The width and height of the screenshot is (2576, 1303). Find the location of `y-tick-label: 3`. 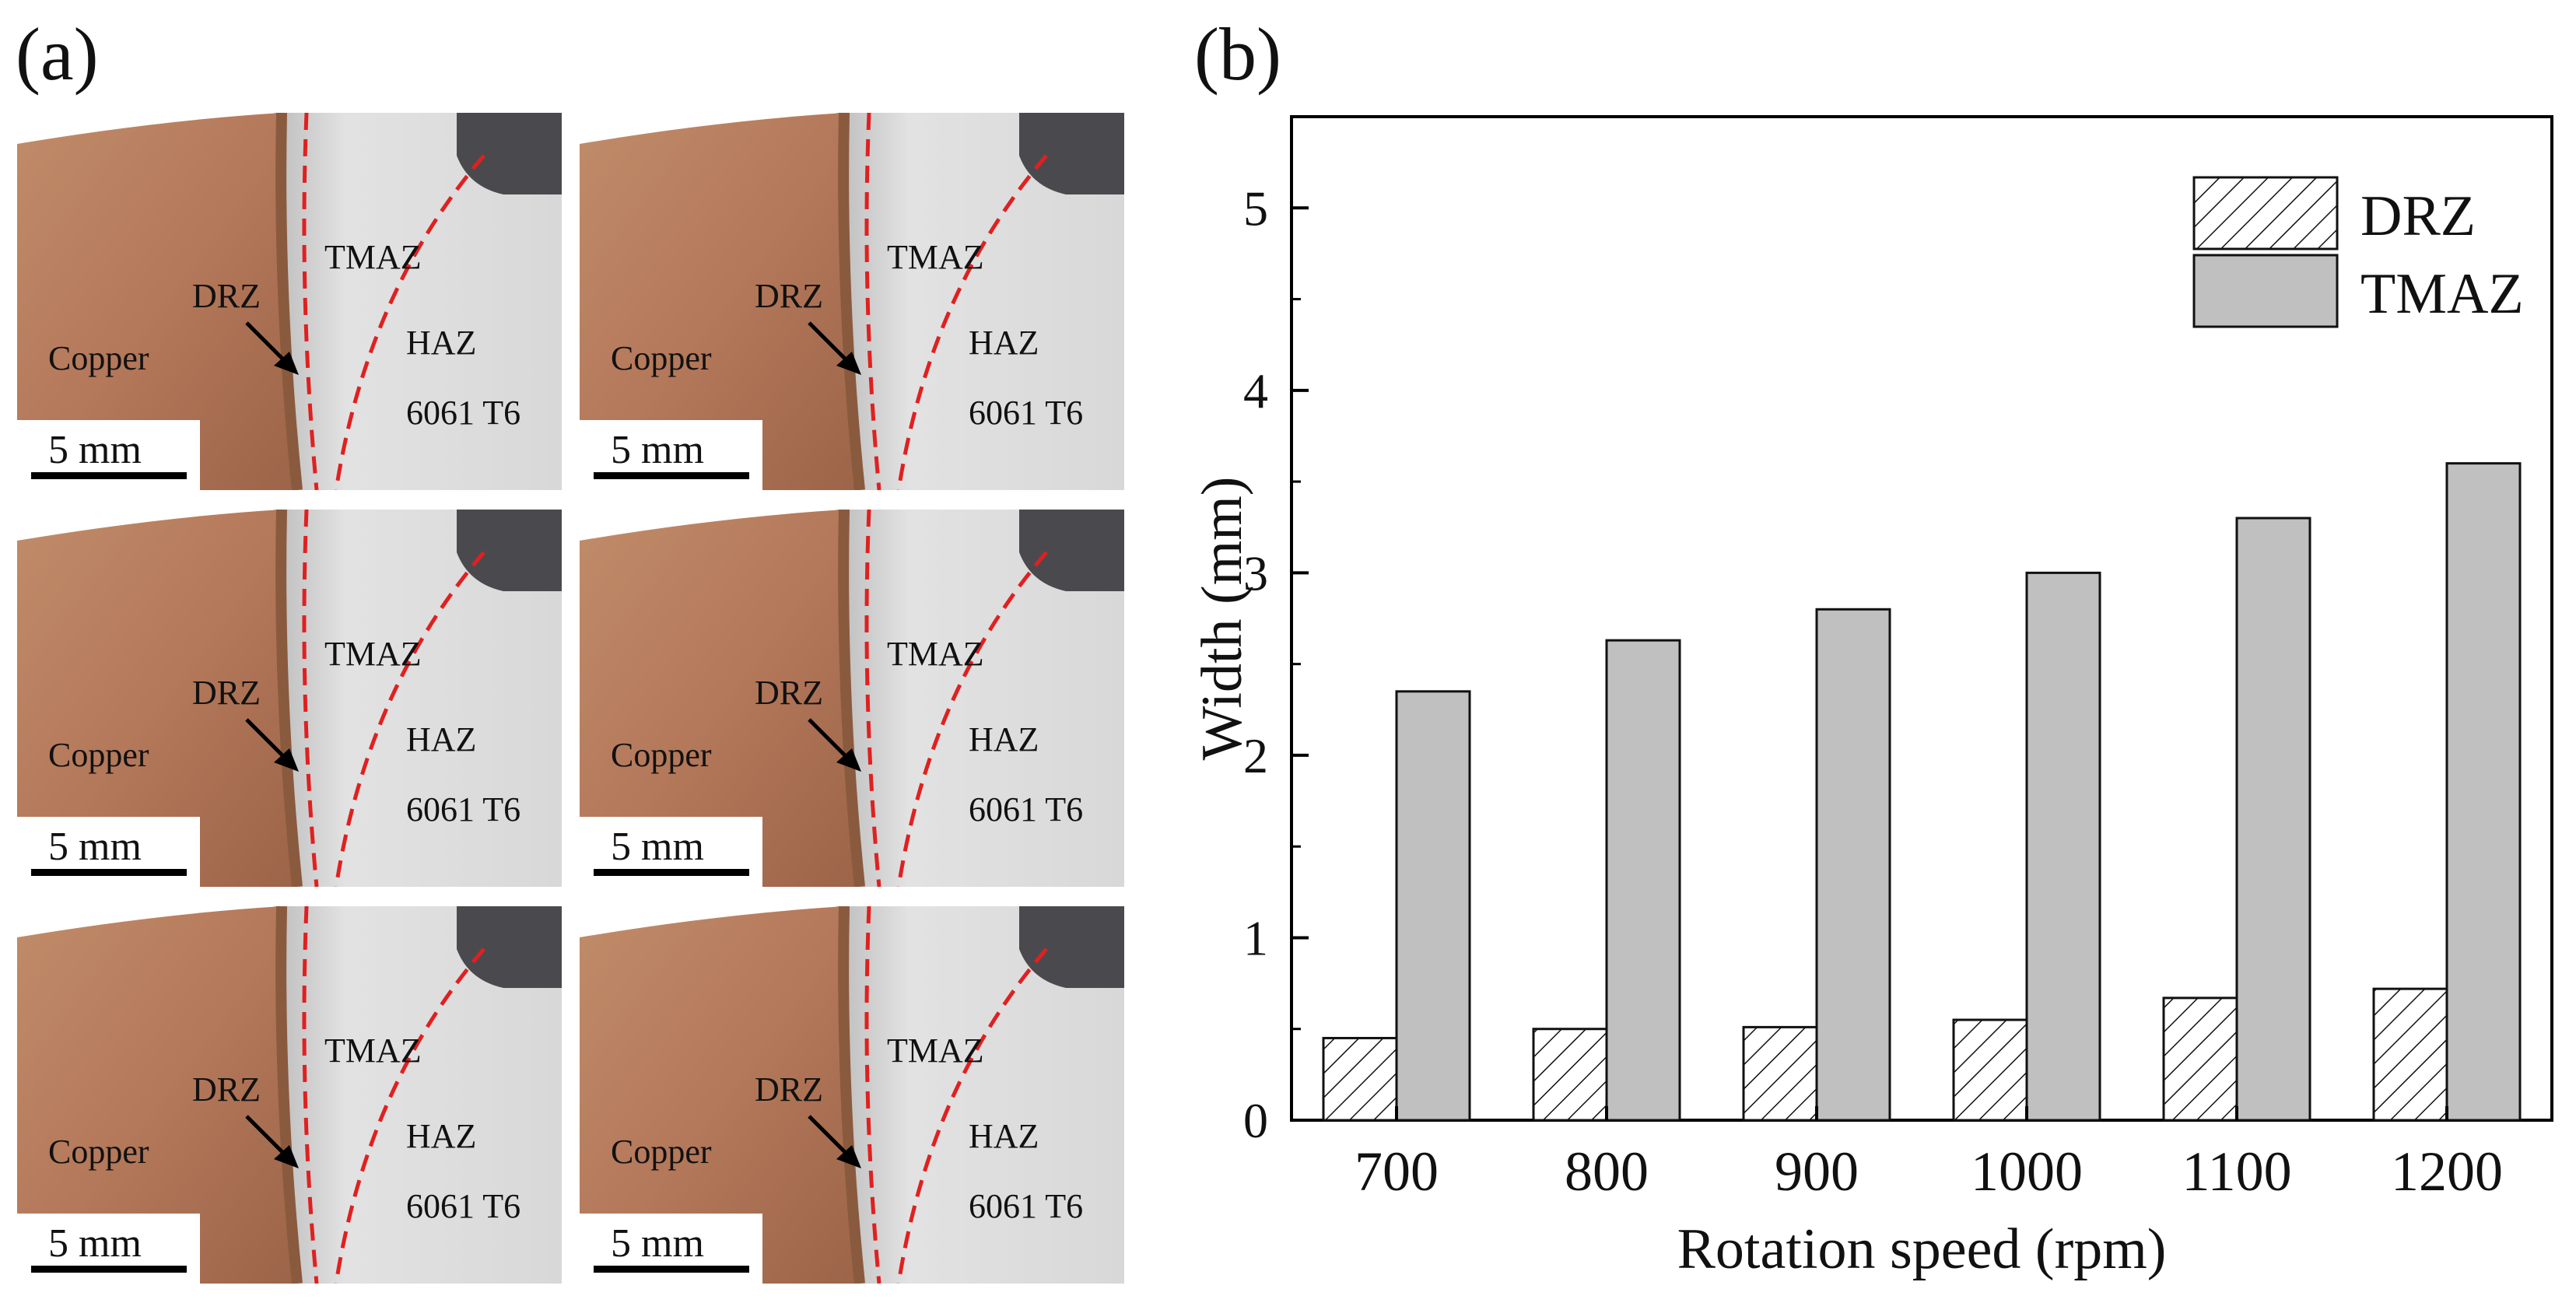

y-tick-label: 3 is located at coordinates (1255, 573).